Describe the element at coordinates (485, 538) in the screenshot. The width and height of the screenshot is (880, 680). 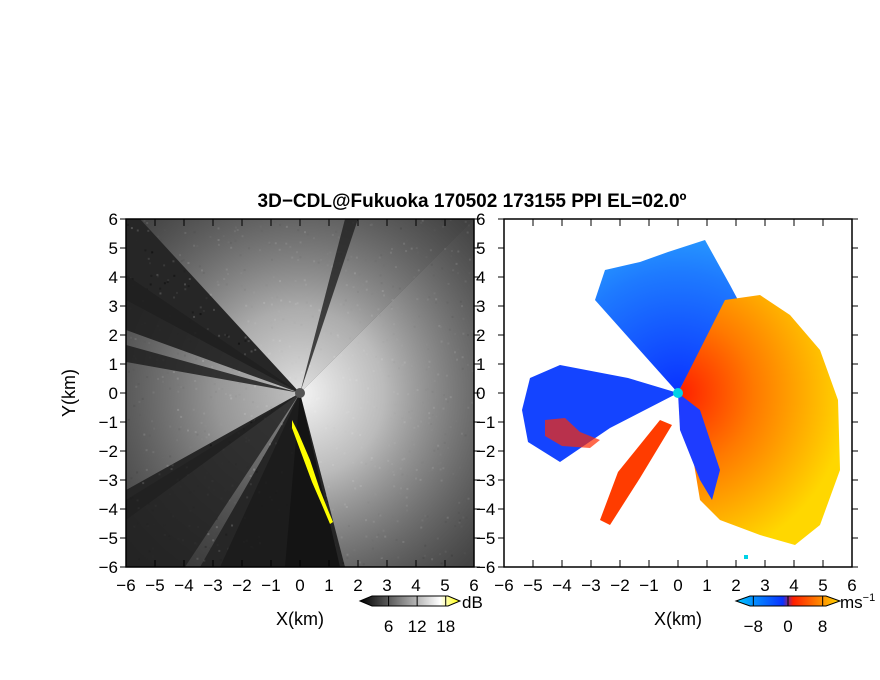
I see `y-tick-label-inner: −5` at that location.